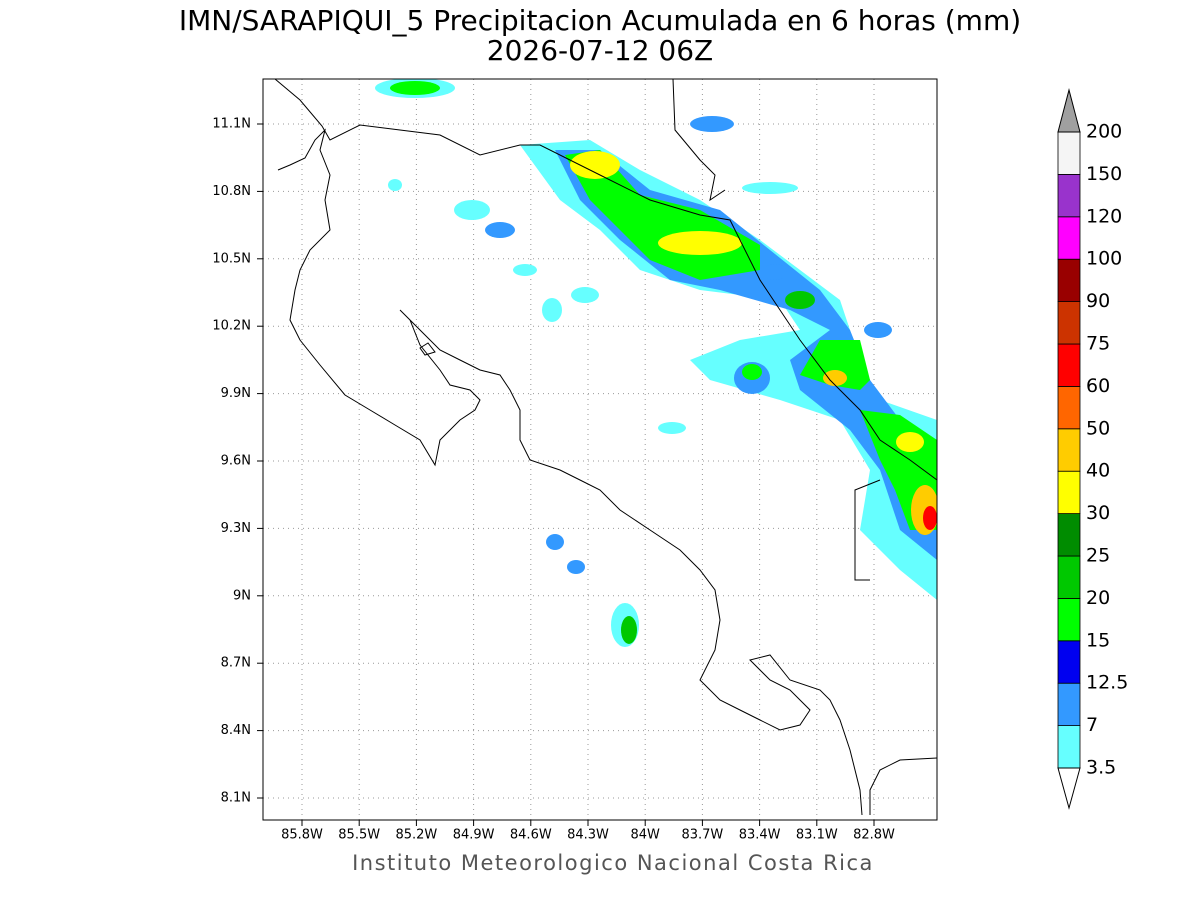 The image size is (1200, 900). Describe the element at coordinates (1092, 725) in the screenshot. I see `colorbar-label: 7` at that location.